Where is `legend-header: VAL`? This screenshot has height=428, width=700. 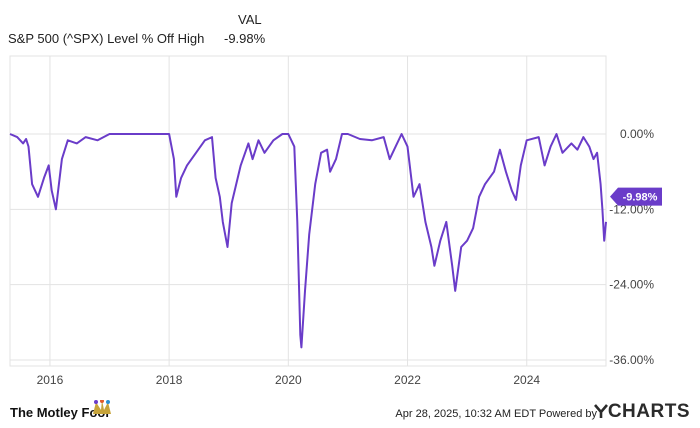
legend-header: VAL is located at coordinates (250, 19).